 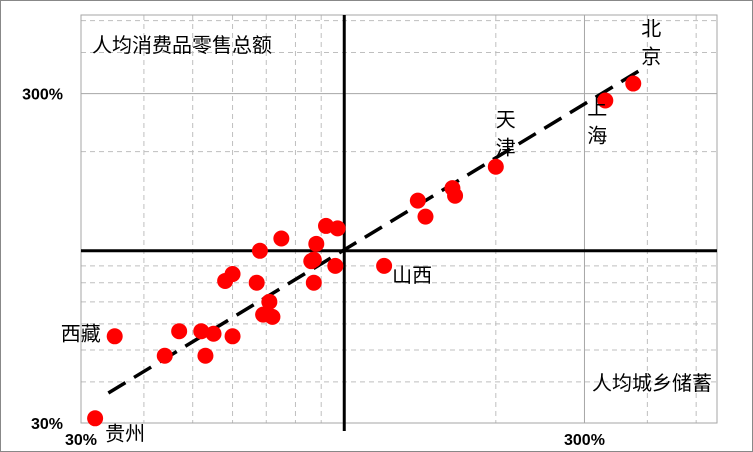 I want to click on y-axis-label: 人均消费品零售总额, so click(x=182, y=45).